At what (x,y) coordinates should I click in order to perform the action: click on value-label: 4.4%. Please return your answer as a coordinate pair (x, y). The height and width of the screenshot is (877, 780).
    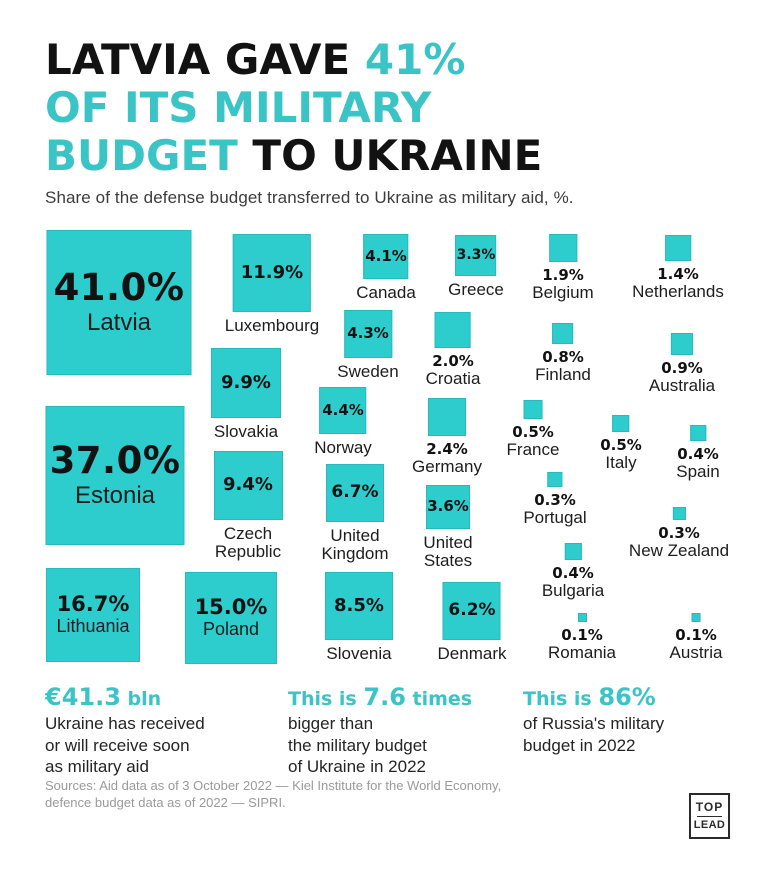
    Looking at the image, I should click on (343, 409).